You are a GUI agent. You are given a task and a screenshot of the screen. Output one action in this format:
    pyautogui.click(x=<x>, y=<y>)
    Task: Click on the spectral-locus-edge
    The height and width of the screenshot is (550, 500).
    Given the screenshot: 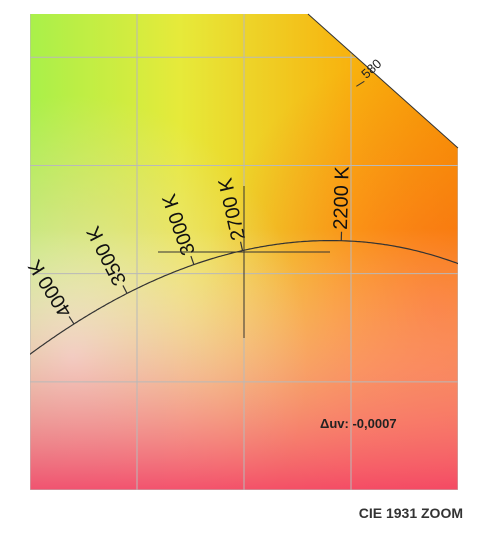 What is the action you would take?
    pyautogui.click(x=383, y=81)
    